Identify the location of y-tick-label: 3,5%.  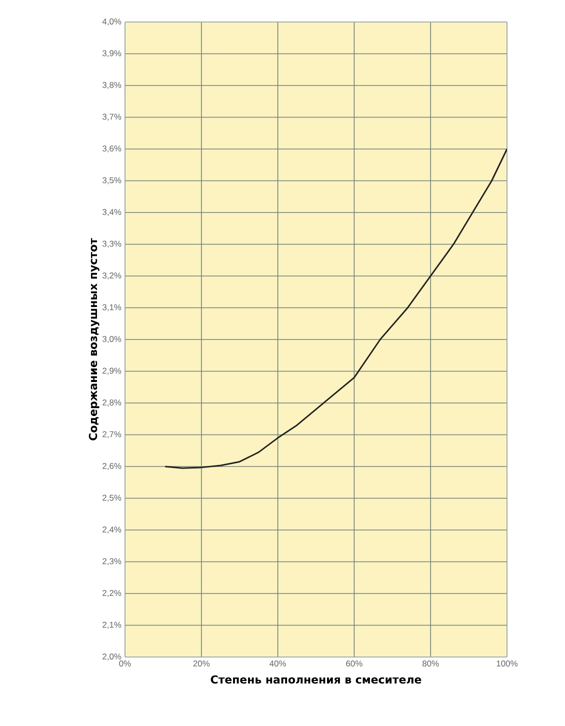
(112, 180).